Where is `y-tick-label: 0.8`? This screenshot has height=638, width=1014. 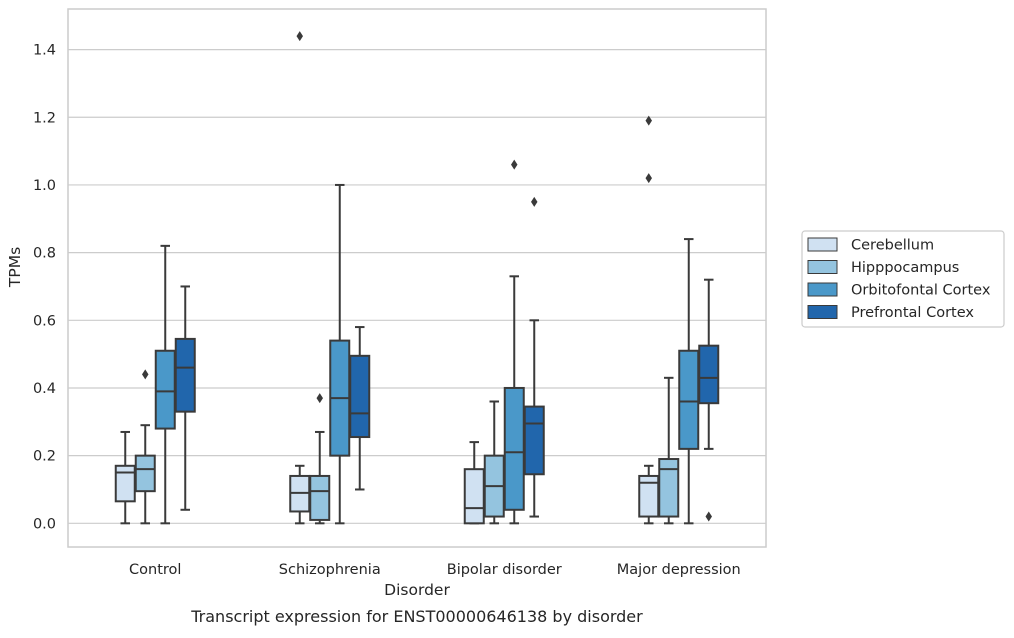 y-tick-label: 0.8 is located at coordinates (44, 254).